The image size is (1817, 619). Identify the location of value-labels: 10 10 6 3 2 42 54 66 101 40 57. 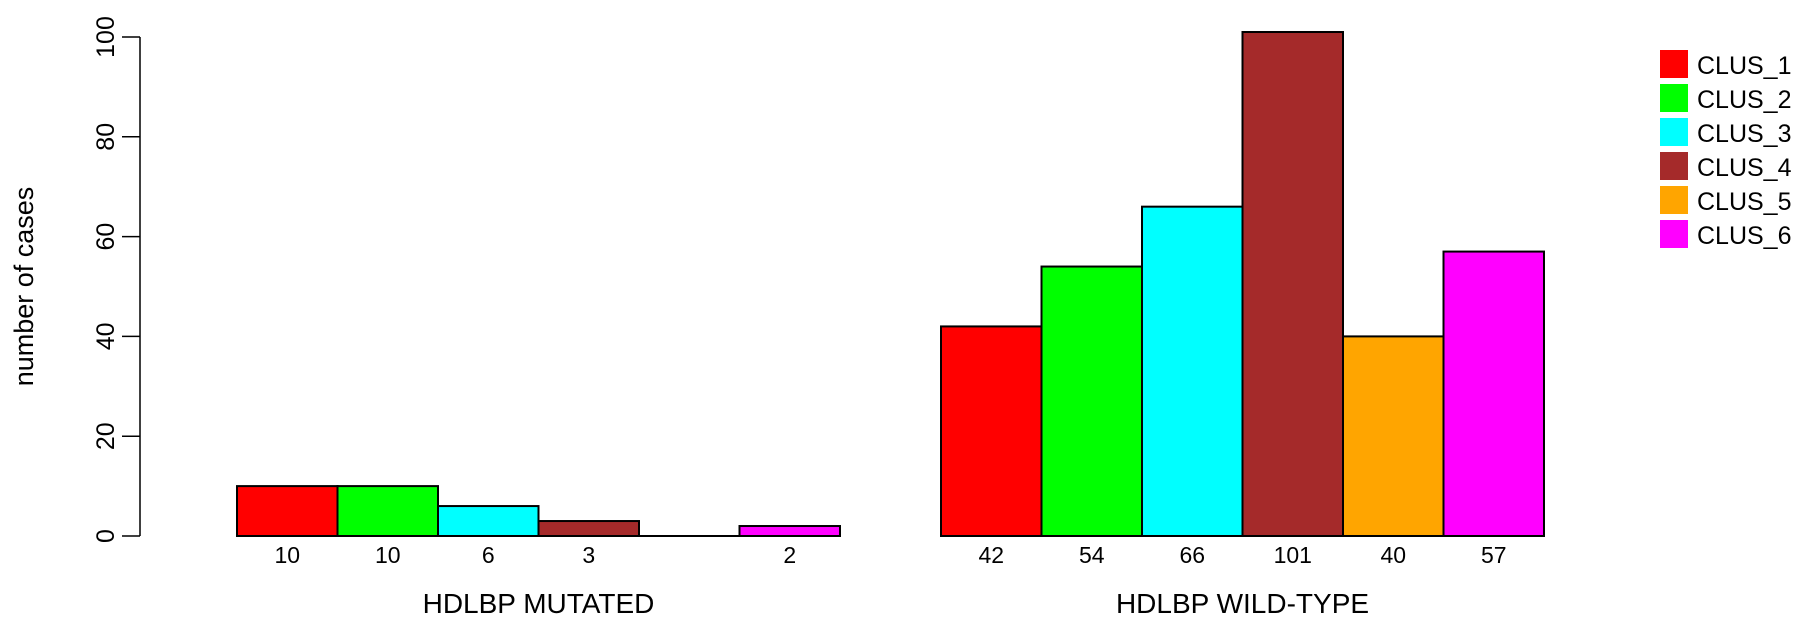
(890, 555).